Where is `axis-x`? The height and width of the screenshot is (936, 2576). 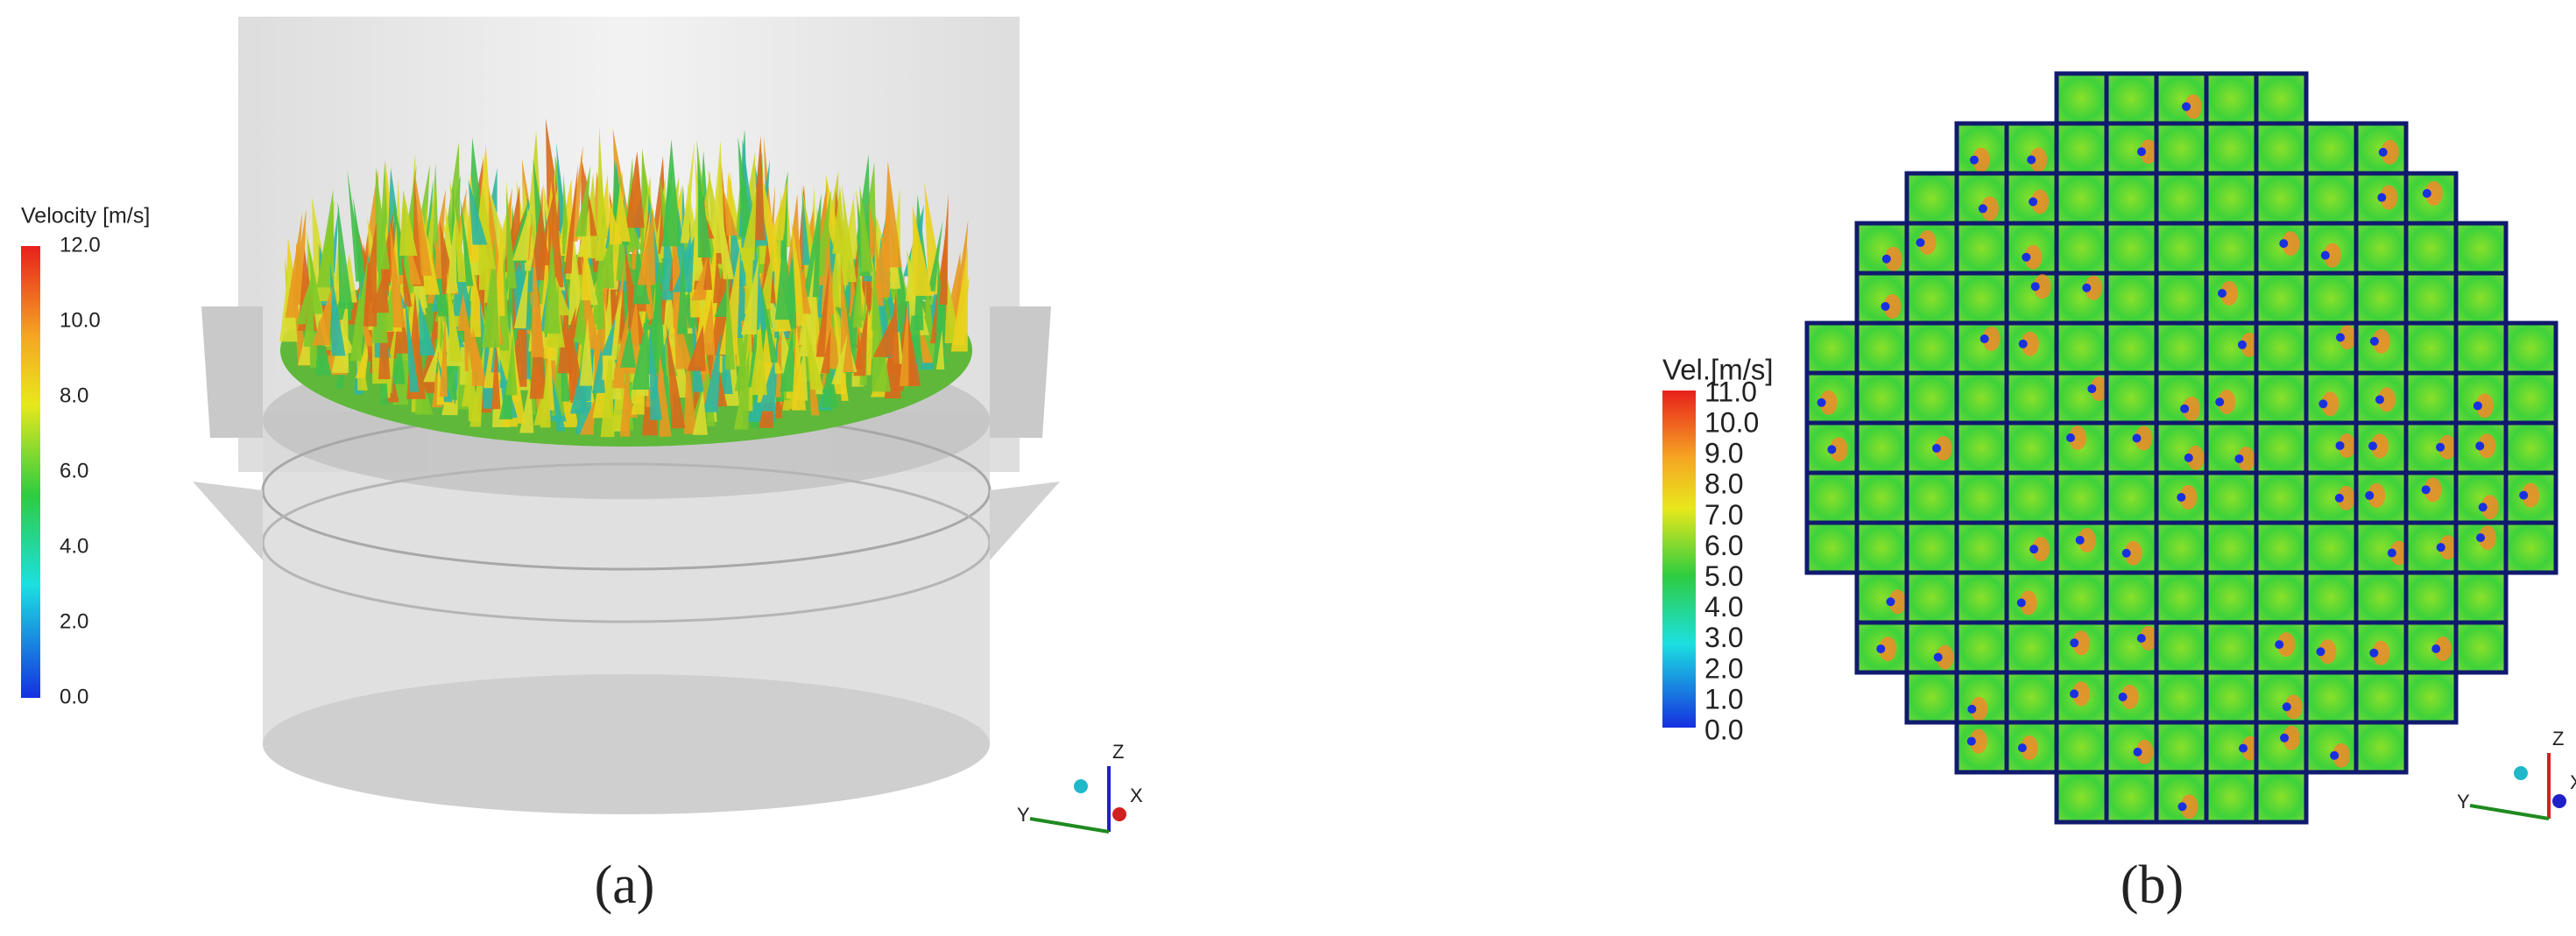 axis-x is located at coordinates (2559, 801).